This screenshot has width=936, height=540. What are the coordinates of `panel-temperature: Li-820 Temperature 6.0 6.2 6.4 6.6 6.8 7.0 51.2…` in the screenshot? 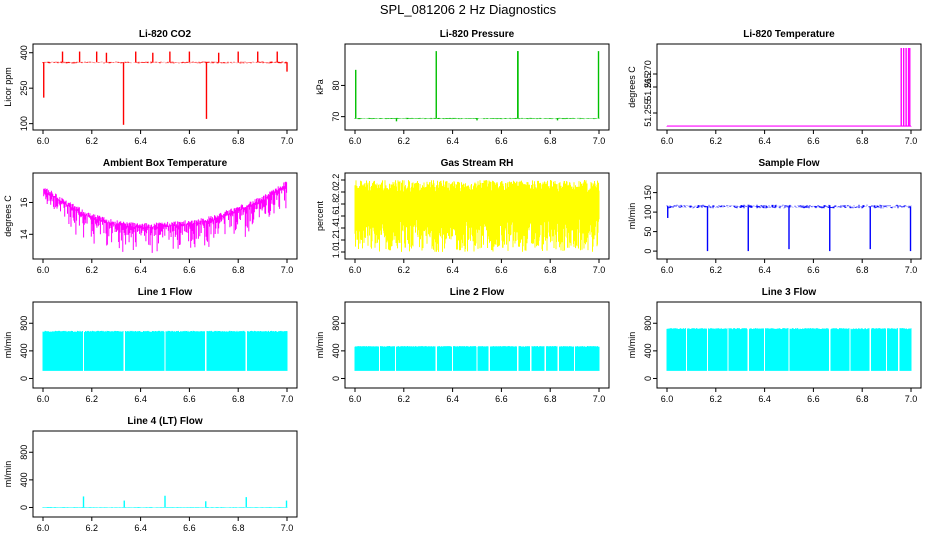 It's located at (774, 87).